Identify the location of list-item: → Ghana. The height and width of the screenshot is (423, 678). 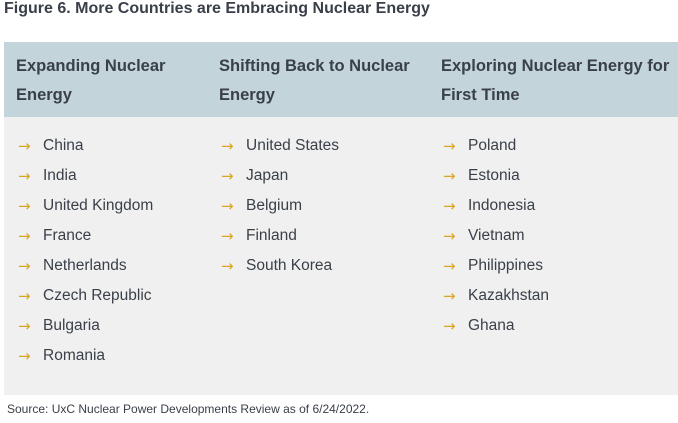
(496, 329).